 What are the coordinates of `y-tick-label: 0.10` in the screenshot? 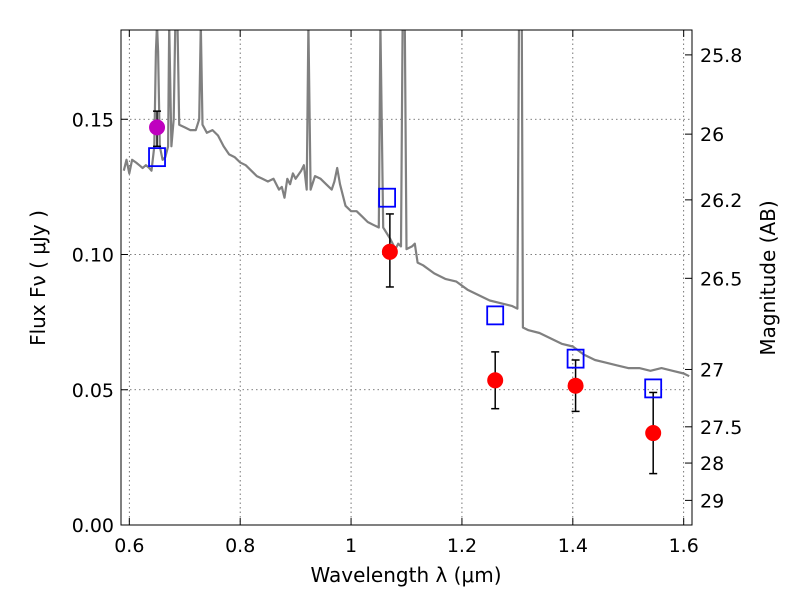 It's located at (93, 256).